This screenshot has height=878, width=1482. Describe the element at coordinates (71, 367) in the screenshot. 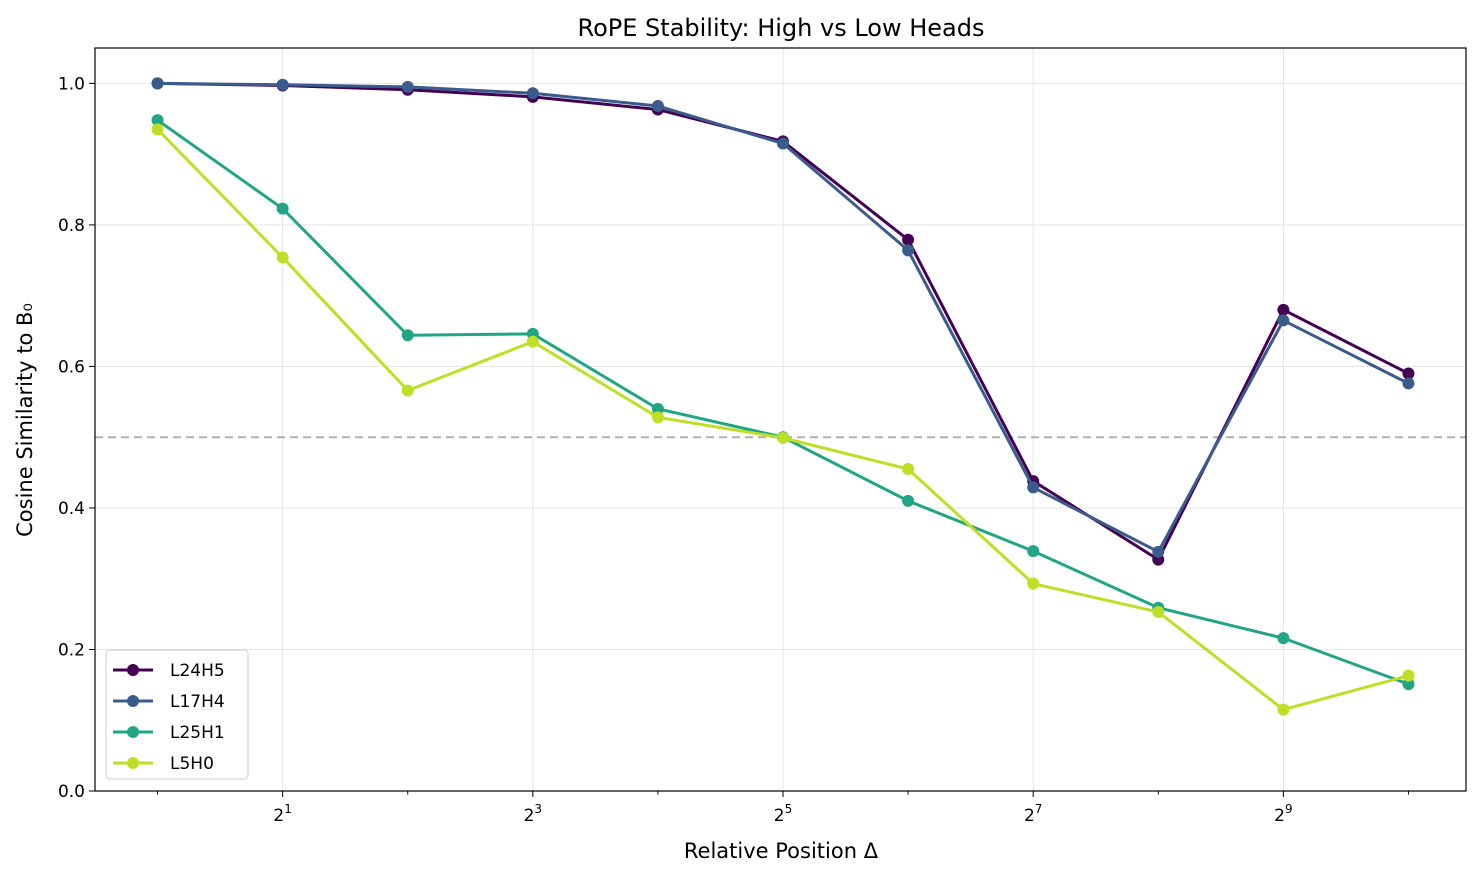

I see `y-tick-label: 0.6` at that location.